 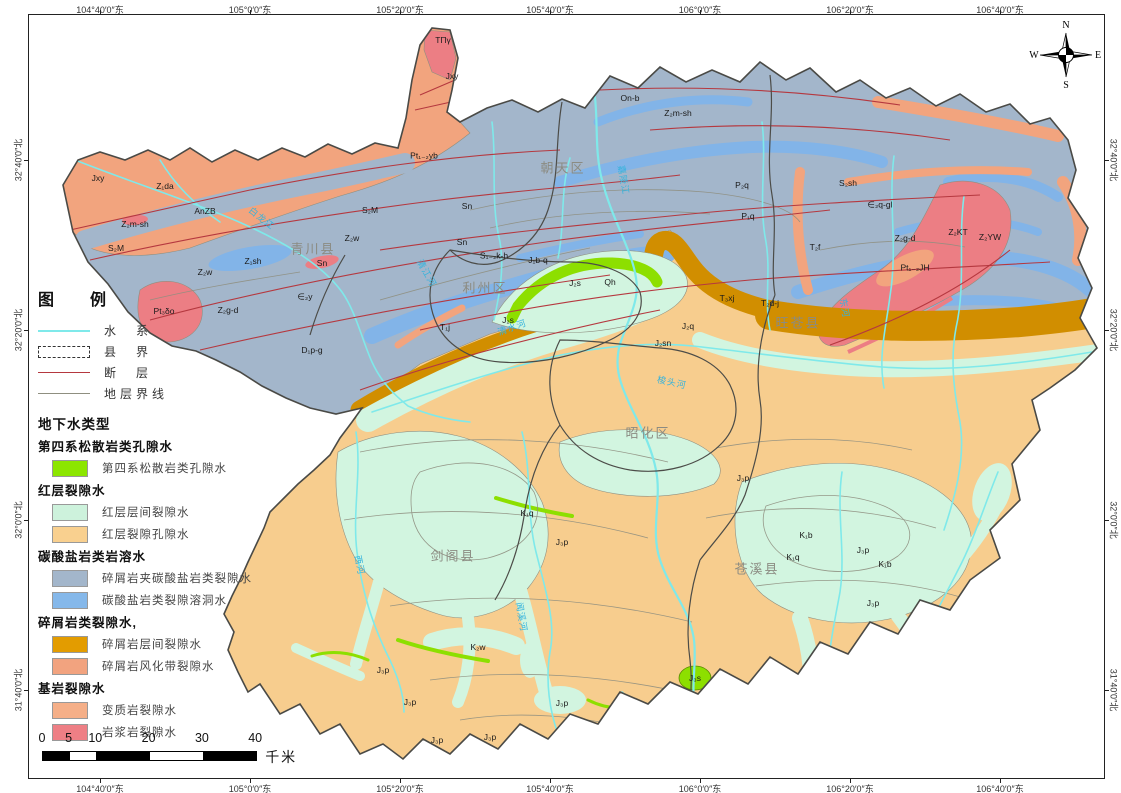 What do you see at coordinates (485, 288) in the screenshot?
I see `county-name-label: 利州区` at bounding box center [485, 288].